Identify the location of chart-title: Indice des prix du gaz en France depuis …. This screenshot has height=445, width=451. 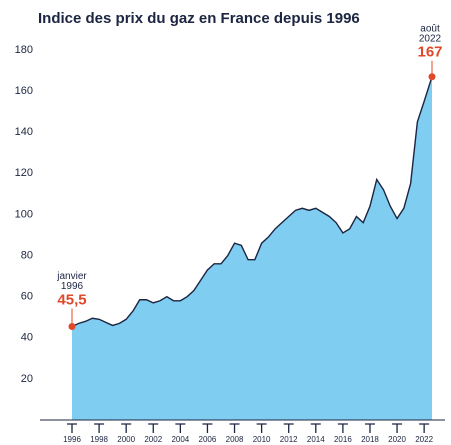
(199, 18).